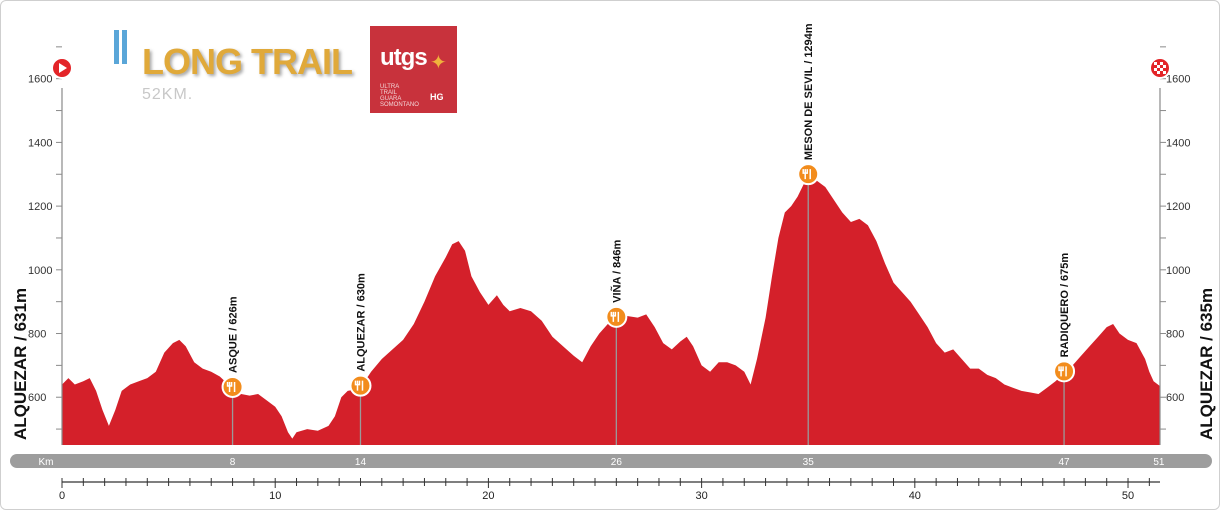 This screenshot has height=512, width=1222. I want to click on km-rail-label: 26, so click(617, 462).